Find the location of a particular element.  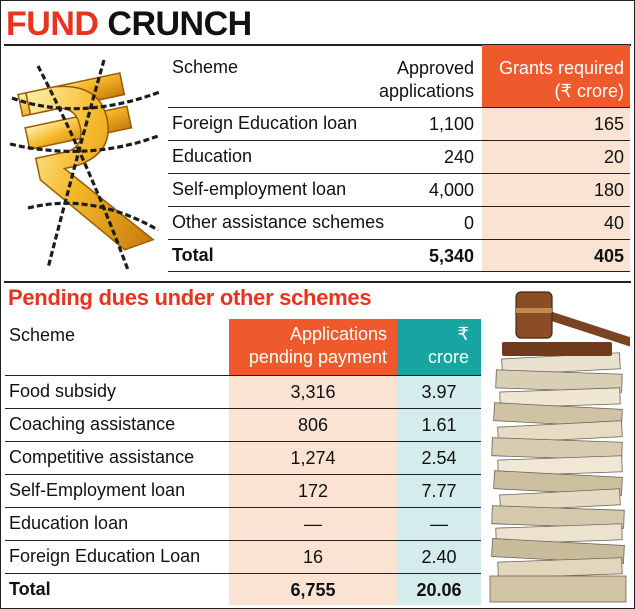

header-crore-line1: ₹ is located at coordinates (463, 334).